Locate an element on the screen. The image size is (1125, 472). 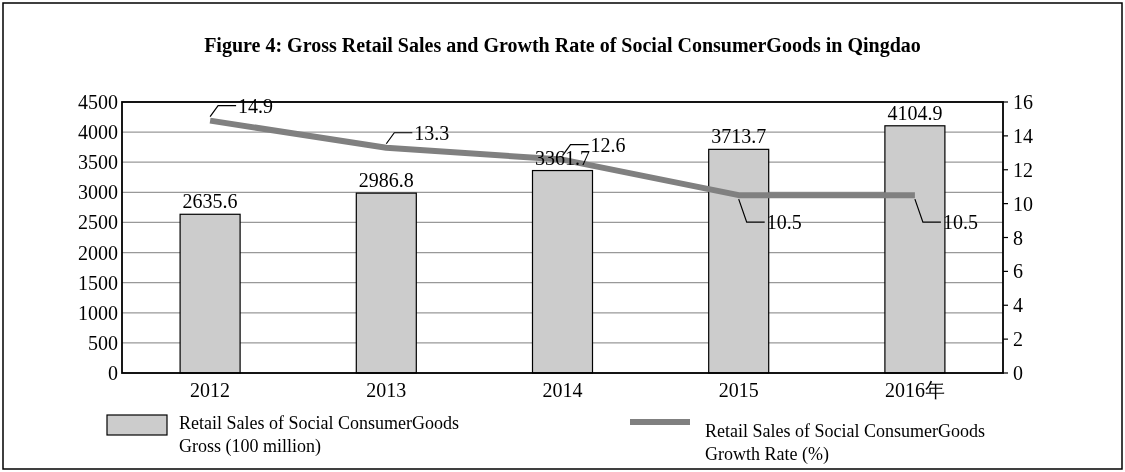
data-label: 4104.9 is located at coordinates (915, 112).